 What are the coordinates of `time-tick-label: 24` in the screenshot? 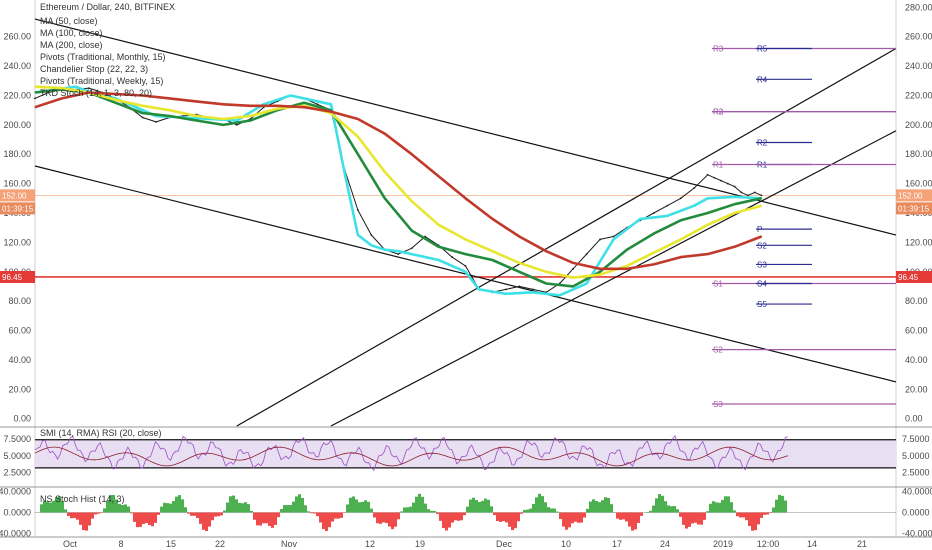 It's located at (665, 544).